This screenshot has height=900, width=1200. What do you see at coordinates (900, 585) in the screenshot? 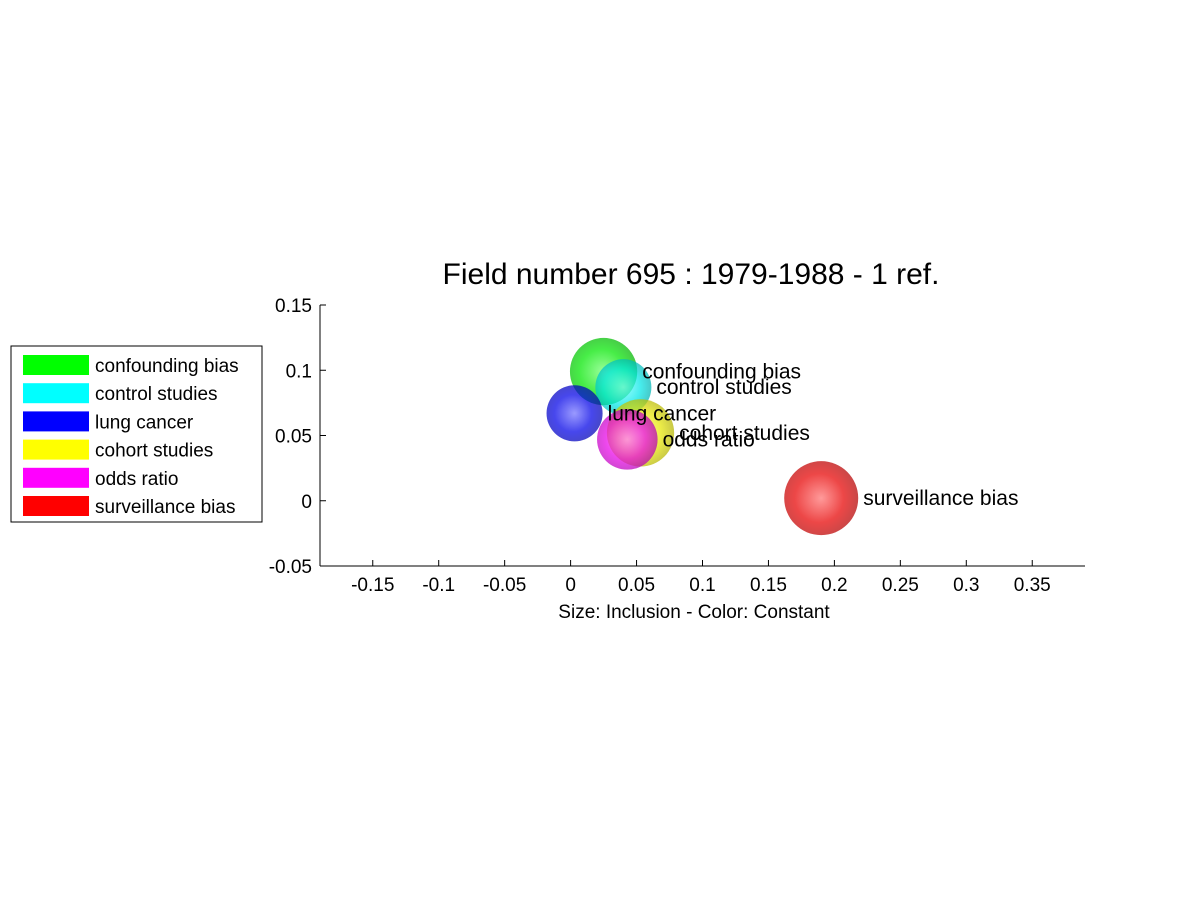
I see `x-tick-label: 0.25` at bounding box center [900, 585].